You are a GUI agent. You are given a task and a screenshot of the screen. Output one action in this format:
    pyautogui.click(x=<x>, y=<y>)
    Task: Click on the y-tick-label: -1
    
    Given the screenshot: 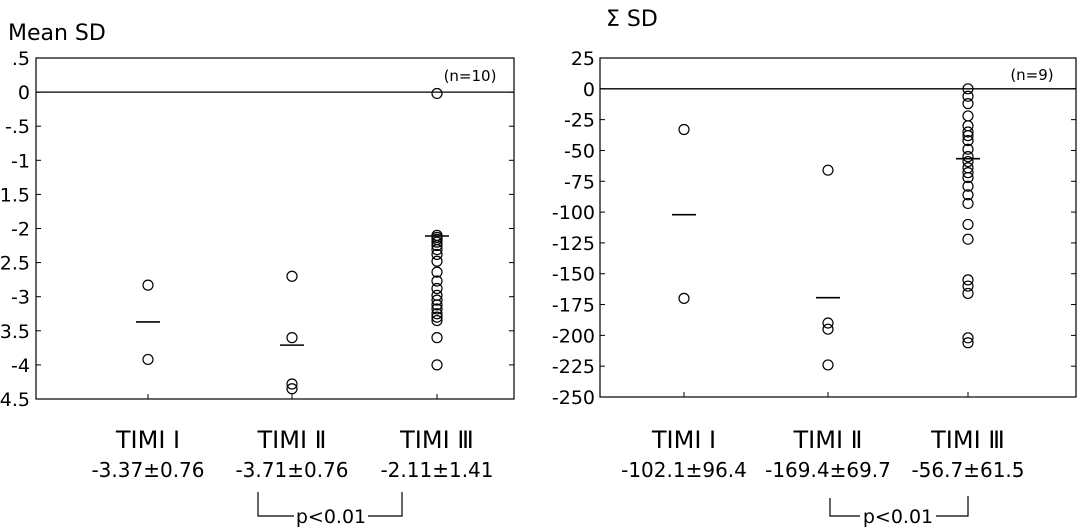 What is the action you would take?
    pyautogui.click(x=20, y=161)
    